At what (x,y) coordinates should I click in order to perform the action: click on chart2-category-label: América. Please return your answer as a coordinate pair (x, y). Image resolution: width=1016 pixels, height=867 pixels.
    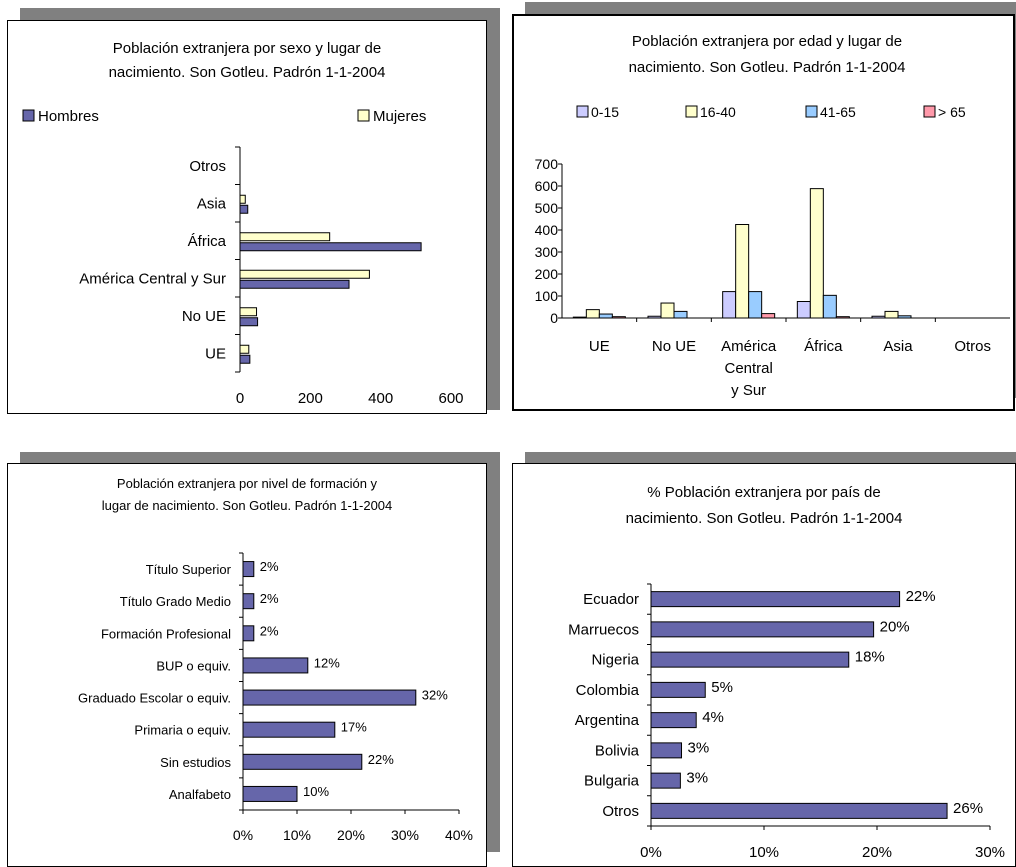
    Looking at the image, I should click on (749, 346).